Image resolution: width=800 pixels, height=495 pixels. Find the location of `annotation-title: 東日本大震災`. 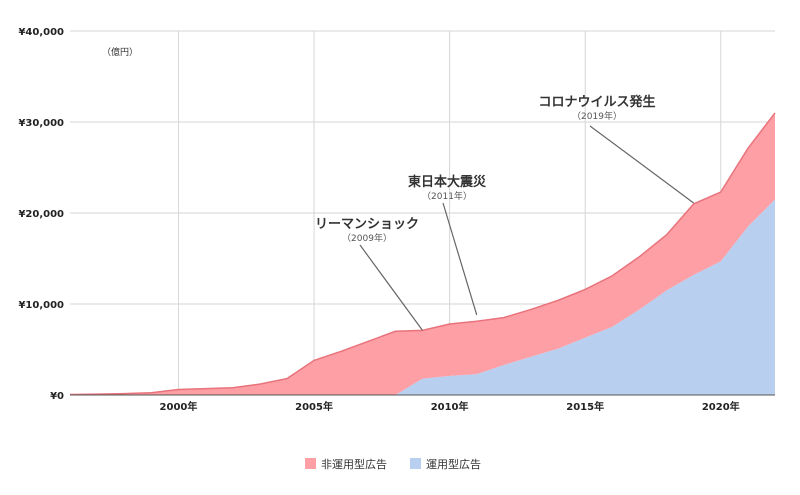

annotation-title: 東日本大震災 is located at coordinates (447, 182).